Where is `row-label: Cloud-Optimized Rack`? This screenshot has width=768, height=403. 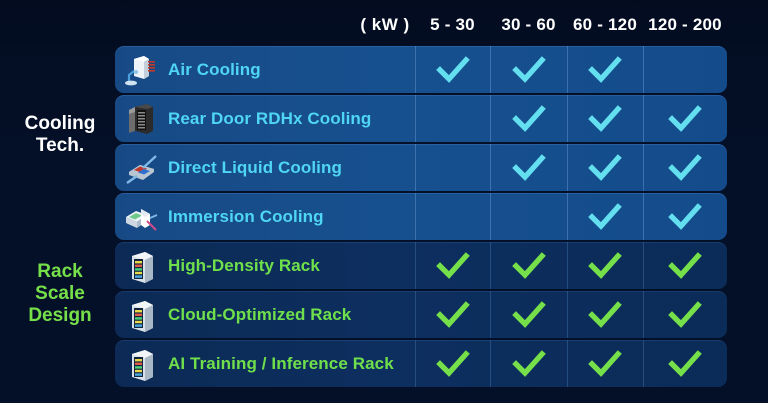
row-label: Cloud-Optimized Rack is located at coordinates (260, 314).